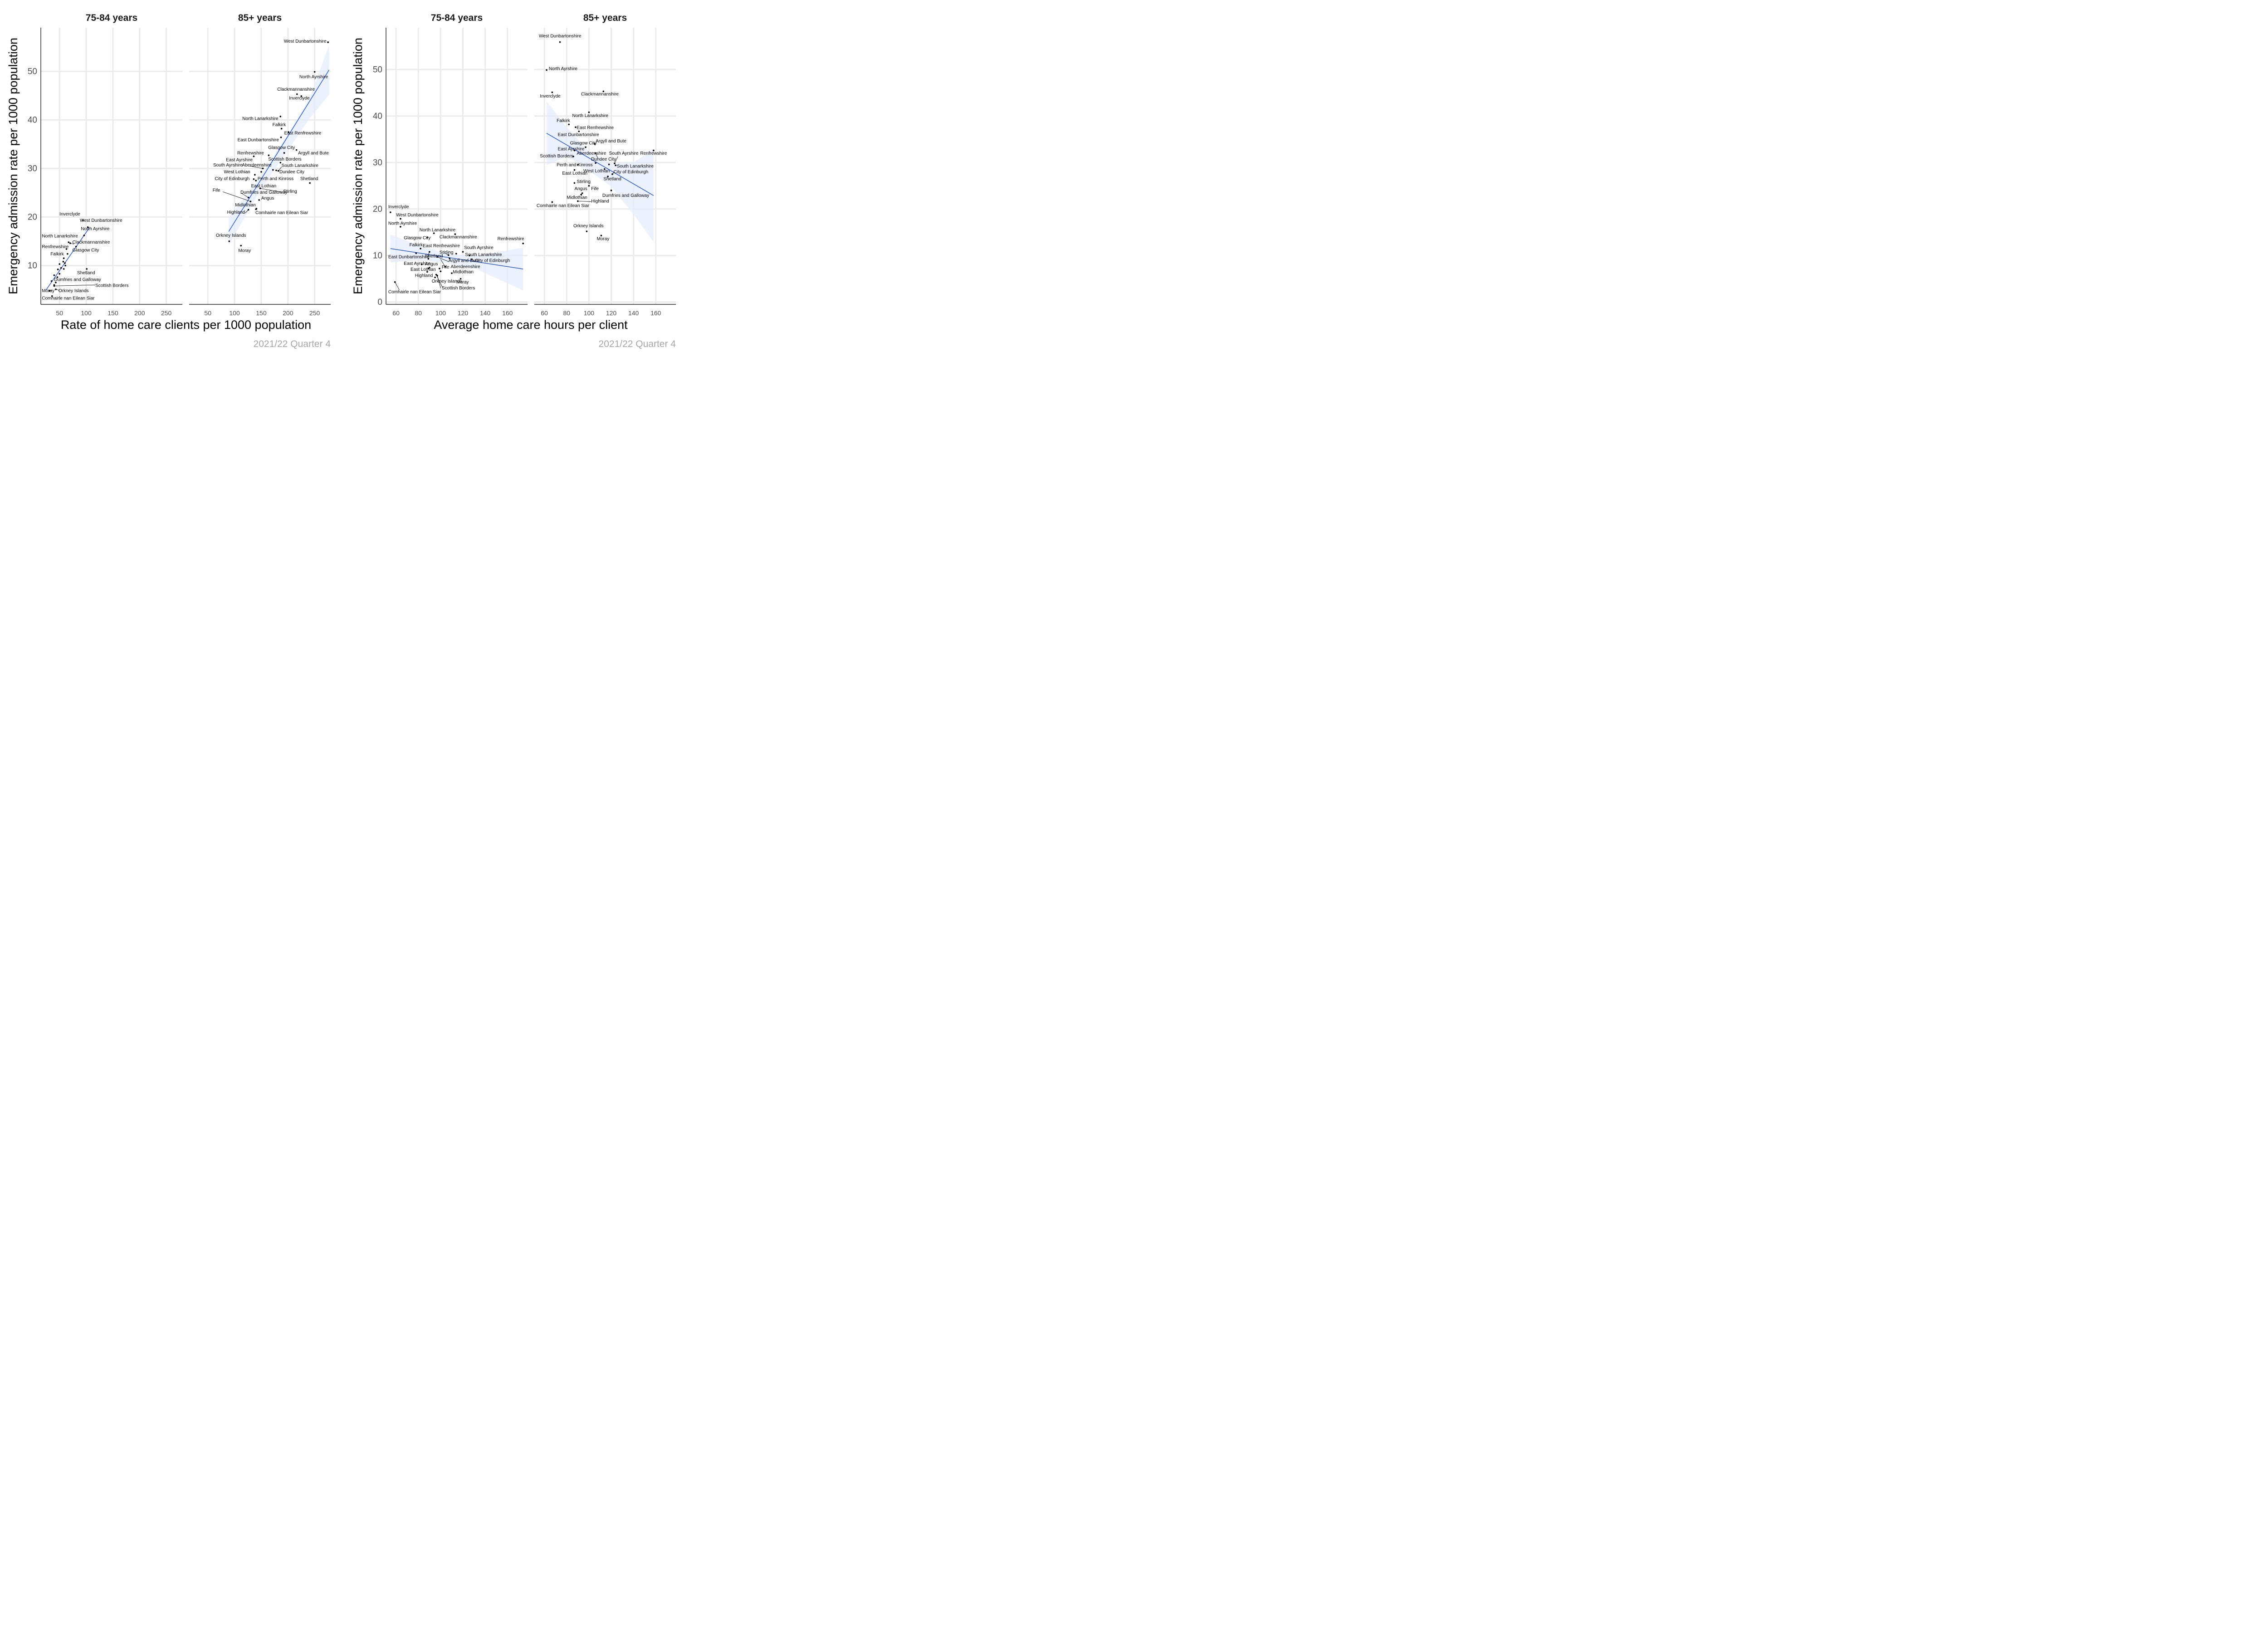  I want to click on chart2-facet2-point-stirling, so click(575, 183).